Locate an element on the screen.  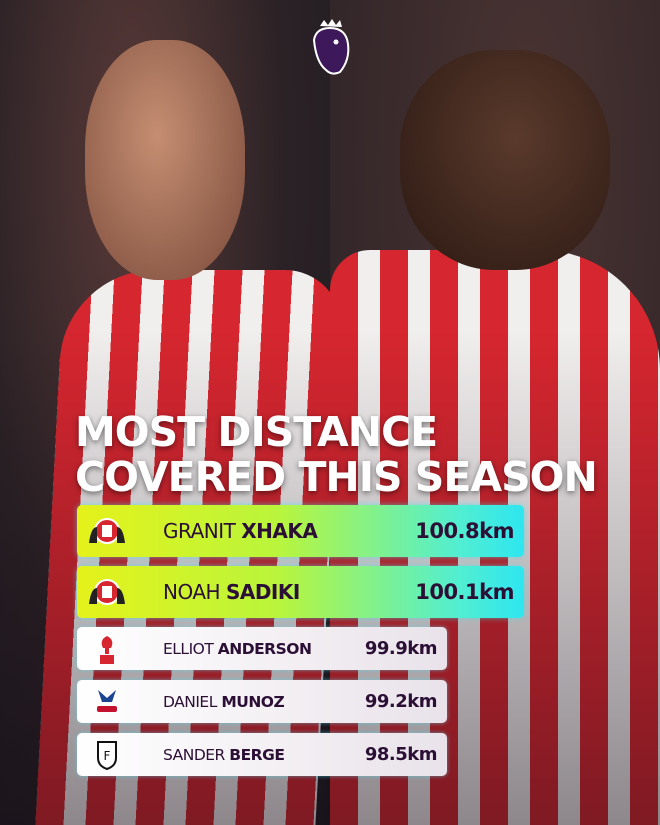
title-line-1: MOST DISTANCE is located at coordinates (256, 432).